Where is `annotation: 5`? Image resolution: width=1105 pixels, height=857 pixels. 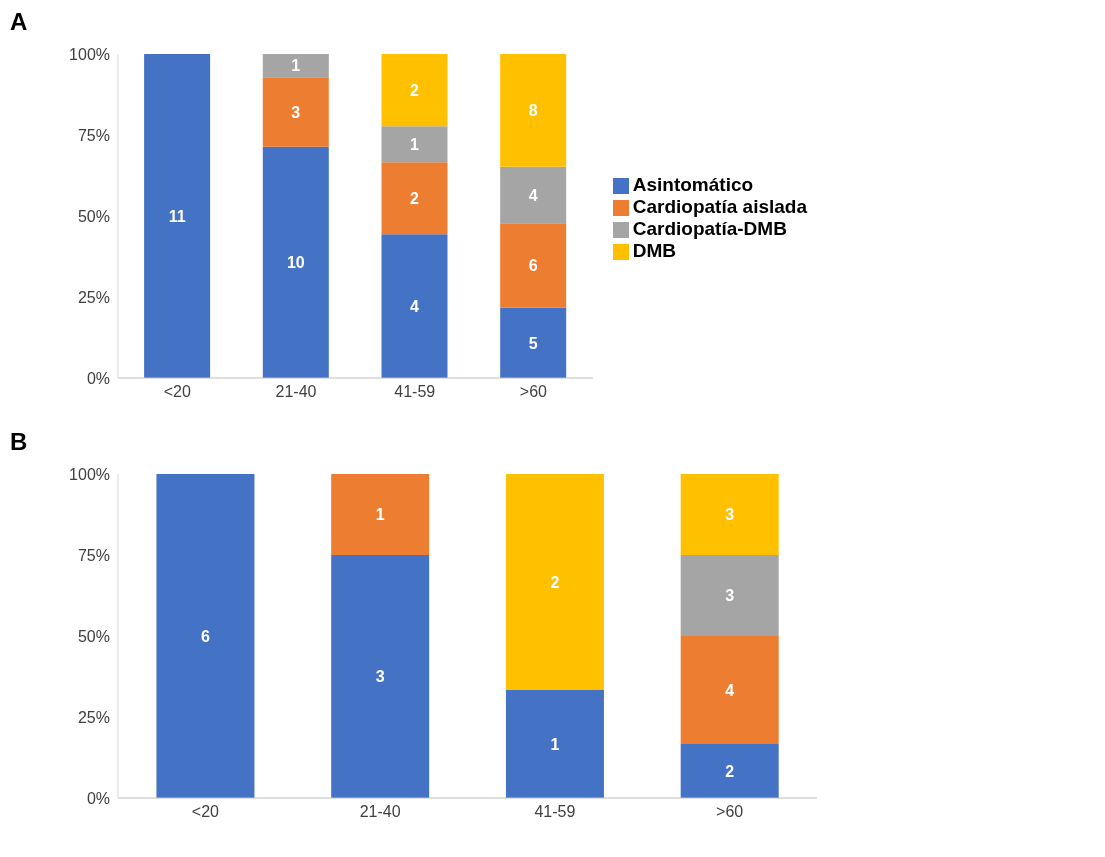
annotation: 5 is located at coordinates (533, 343).